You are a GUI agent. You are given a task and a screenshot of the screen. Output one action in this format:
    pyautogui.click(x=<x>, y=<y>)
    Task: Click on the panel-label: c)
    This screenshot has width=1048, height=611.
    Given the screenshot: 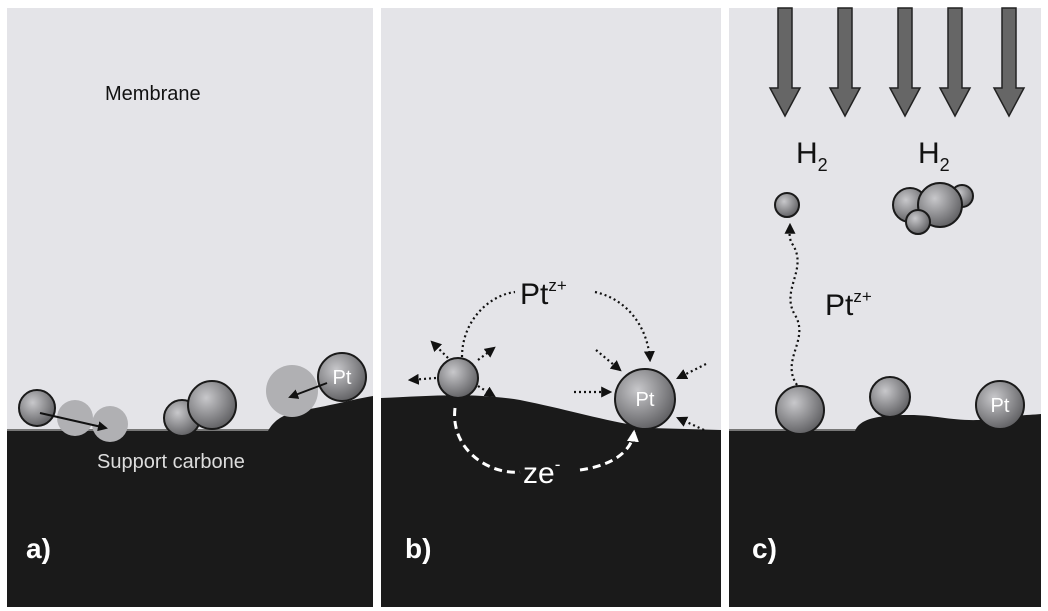 What is the action you would take?
    pyautogui.click(x=764, y=548)
    